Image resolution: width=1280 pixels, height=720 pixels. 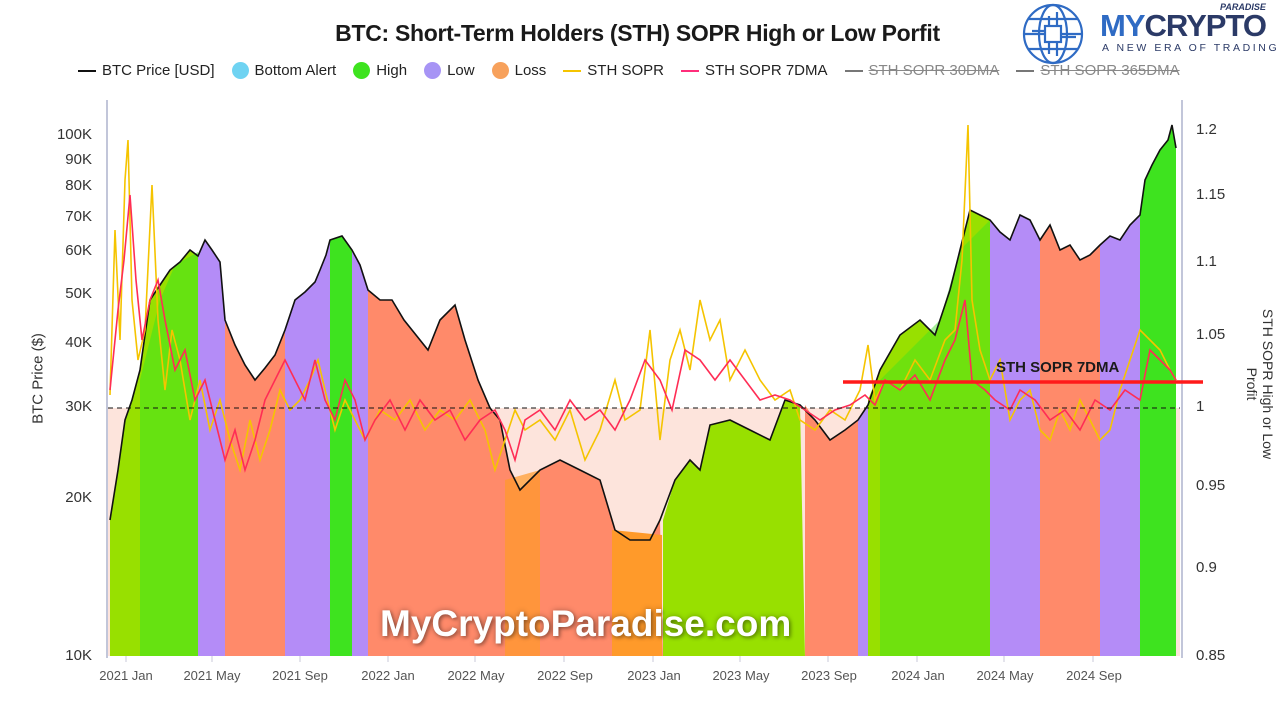 I want to click on legend-item-sth-sopr-365dma: STH SOPR 365DMA, so click(x=1098, y=70).